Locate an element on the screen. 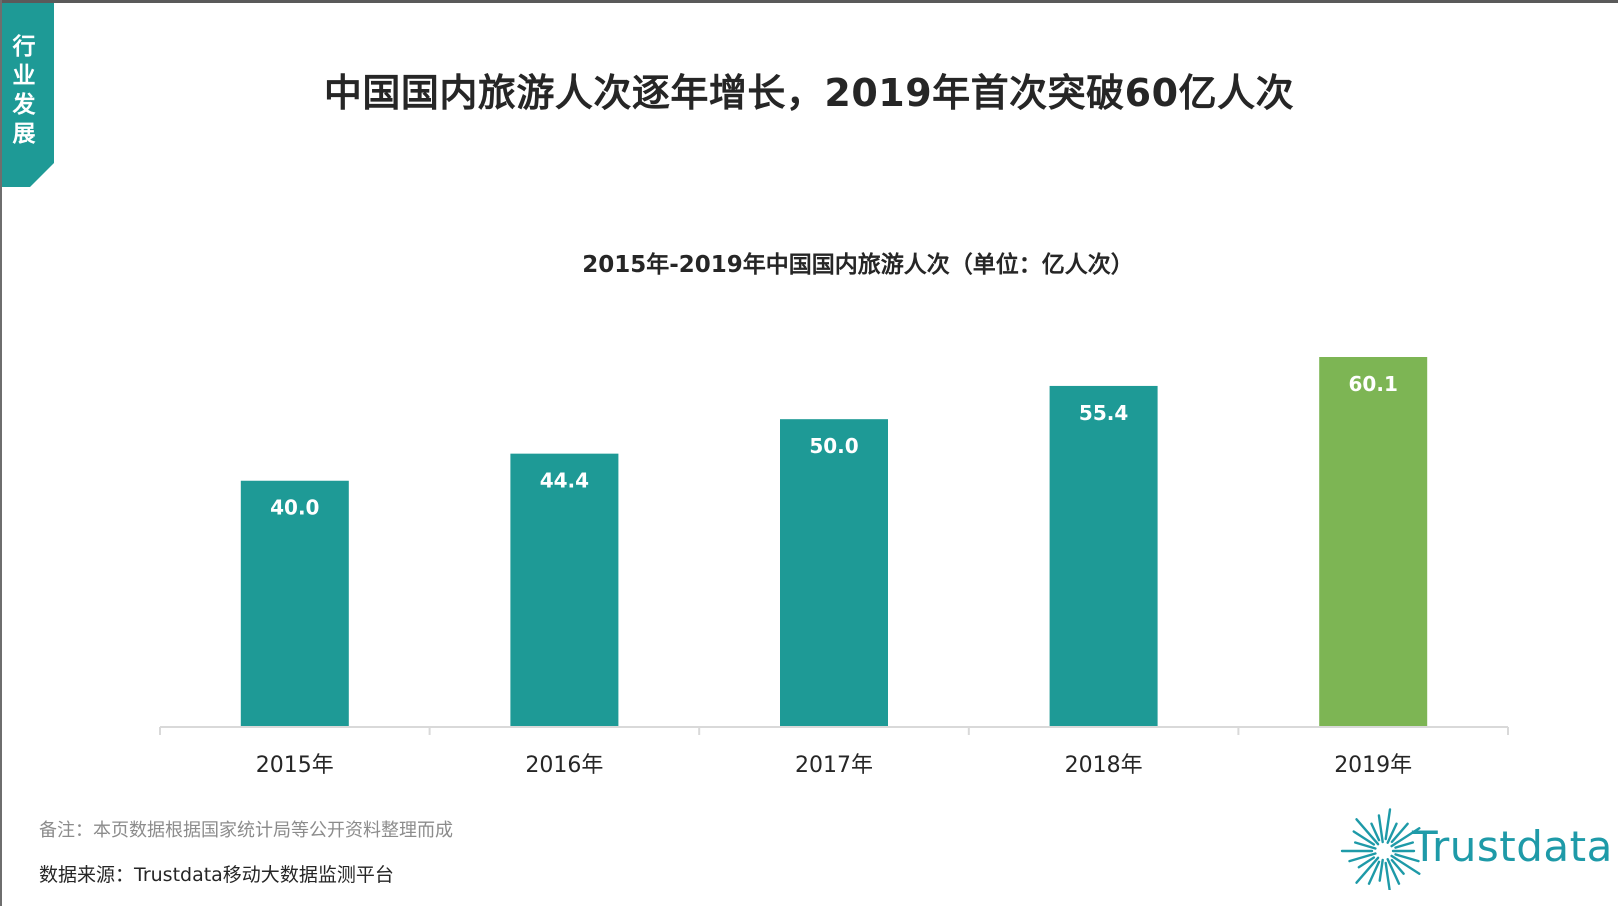  section-tab: 行业发展 is located at coordinates (28, 96).